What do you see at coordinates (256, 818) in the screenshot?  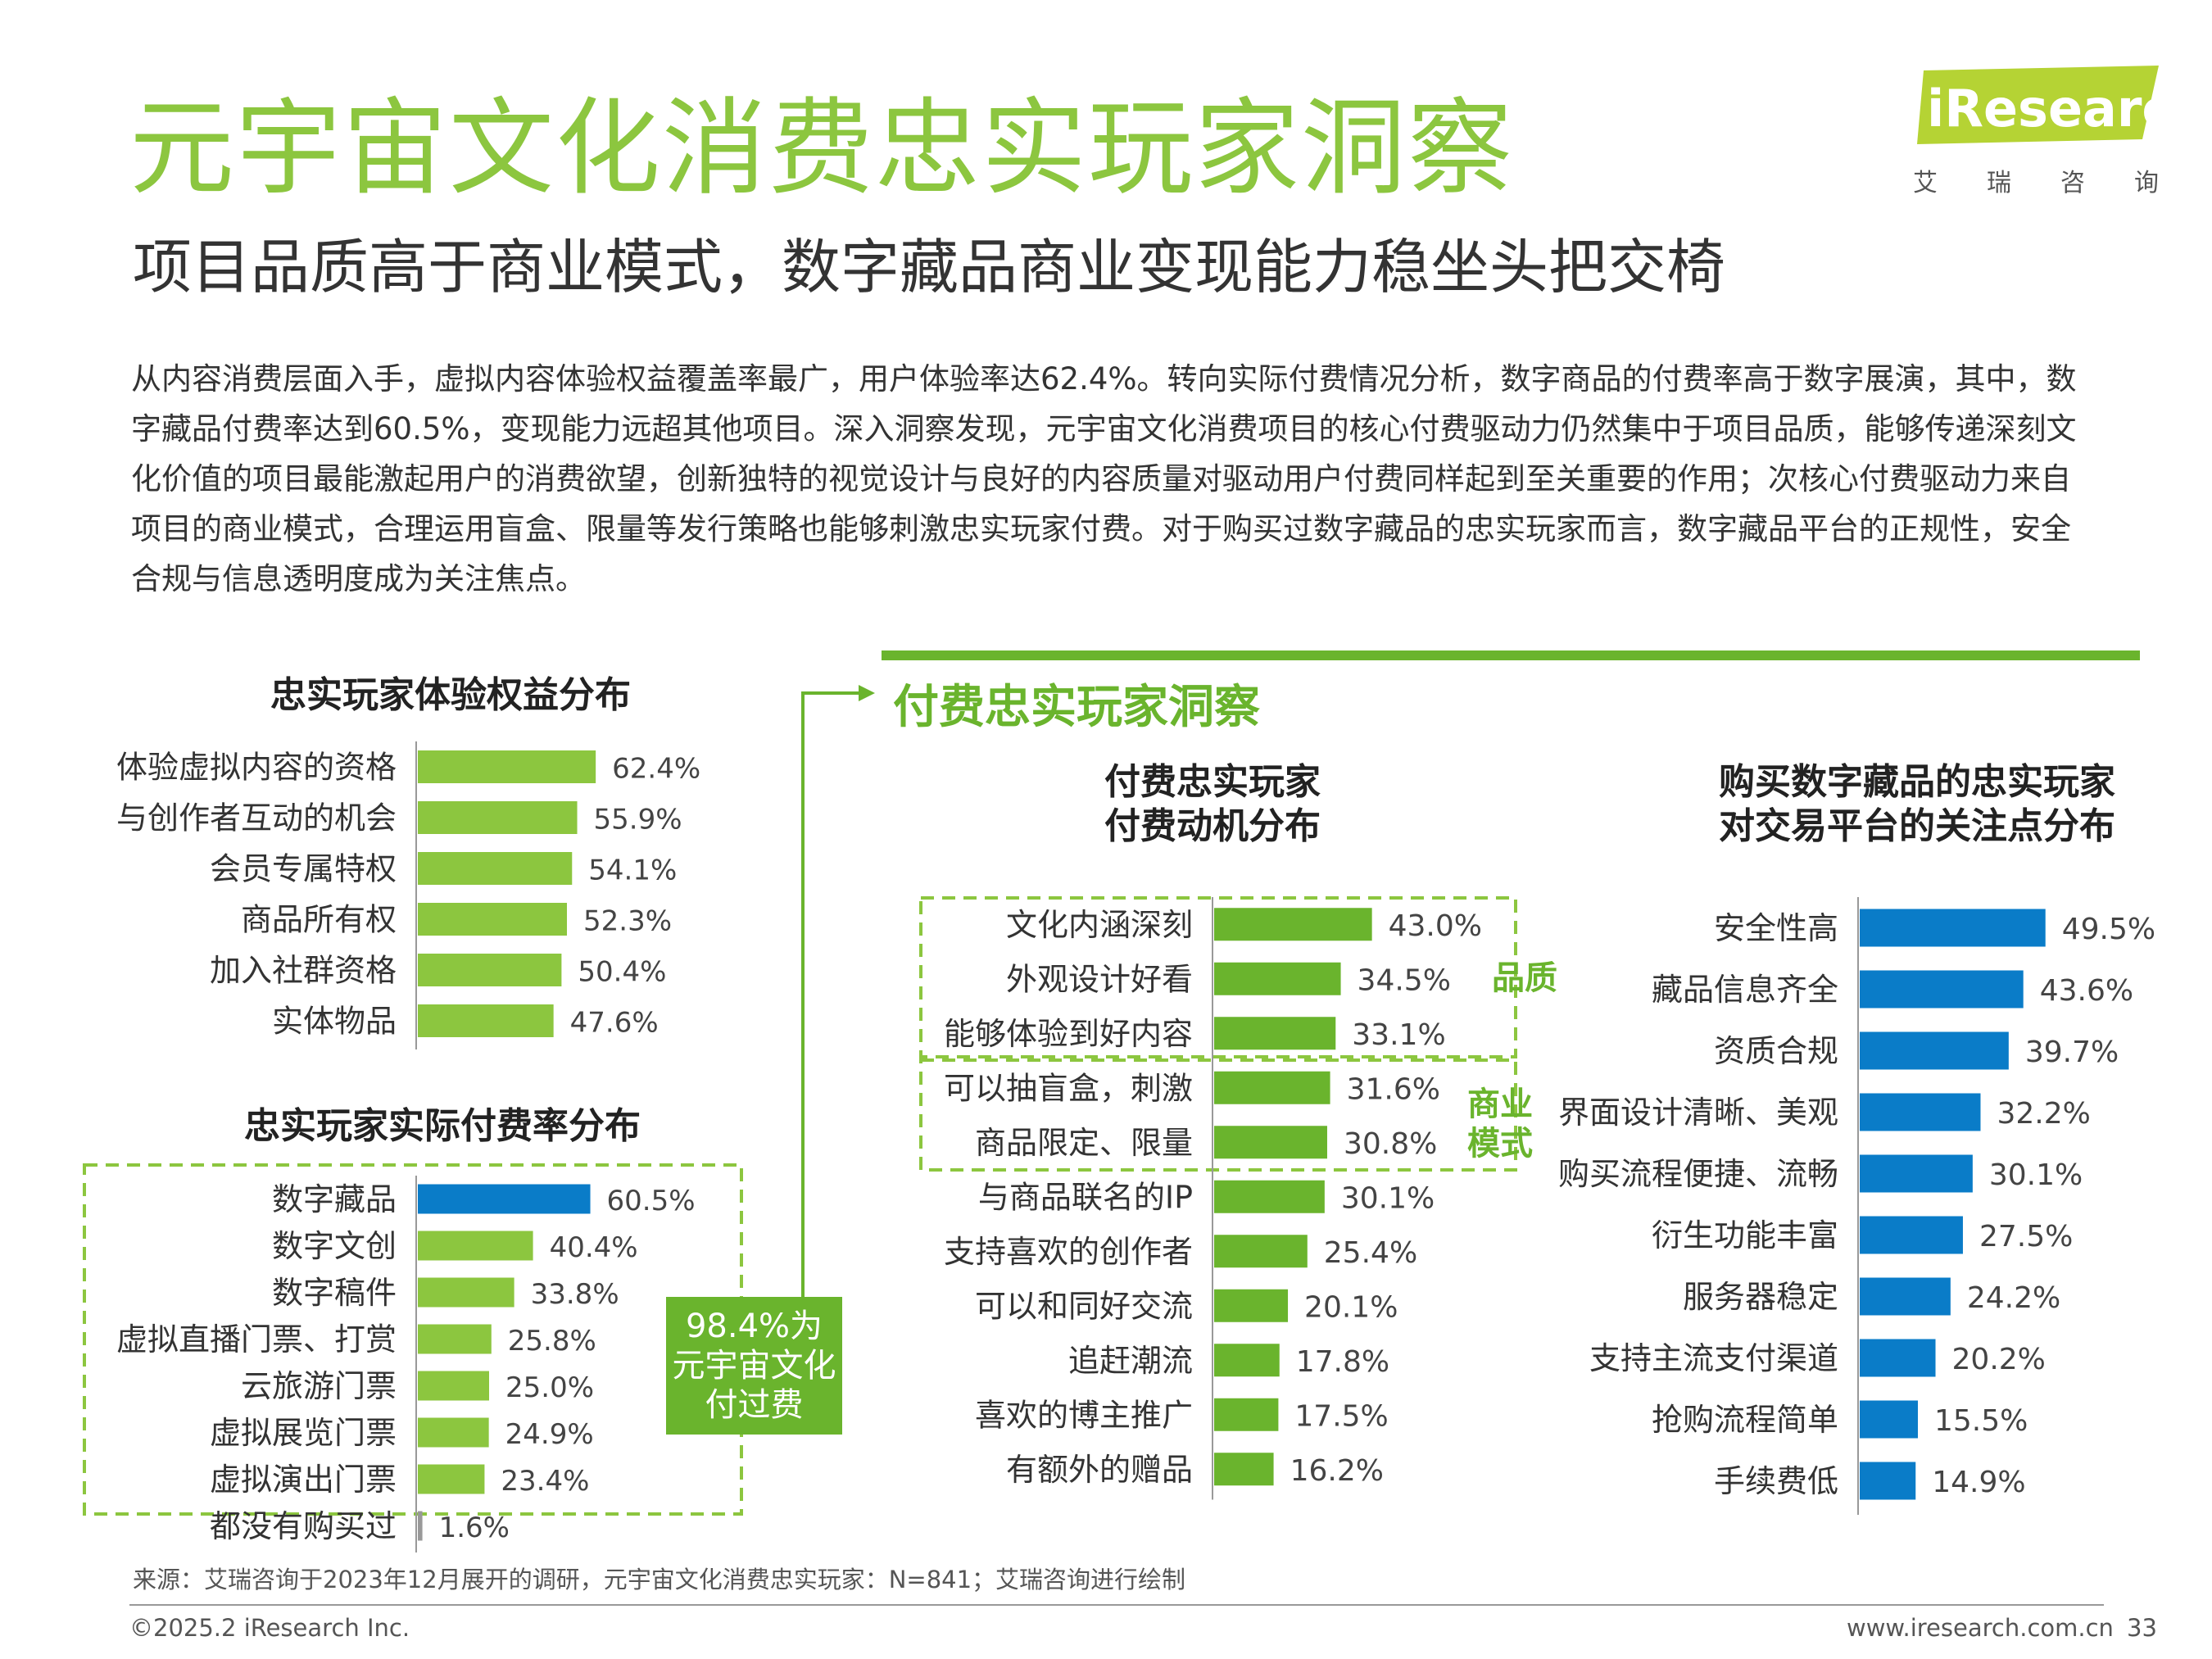 I see `category-label: 与创作者互动的机会` at bounding box center [256, 818].